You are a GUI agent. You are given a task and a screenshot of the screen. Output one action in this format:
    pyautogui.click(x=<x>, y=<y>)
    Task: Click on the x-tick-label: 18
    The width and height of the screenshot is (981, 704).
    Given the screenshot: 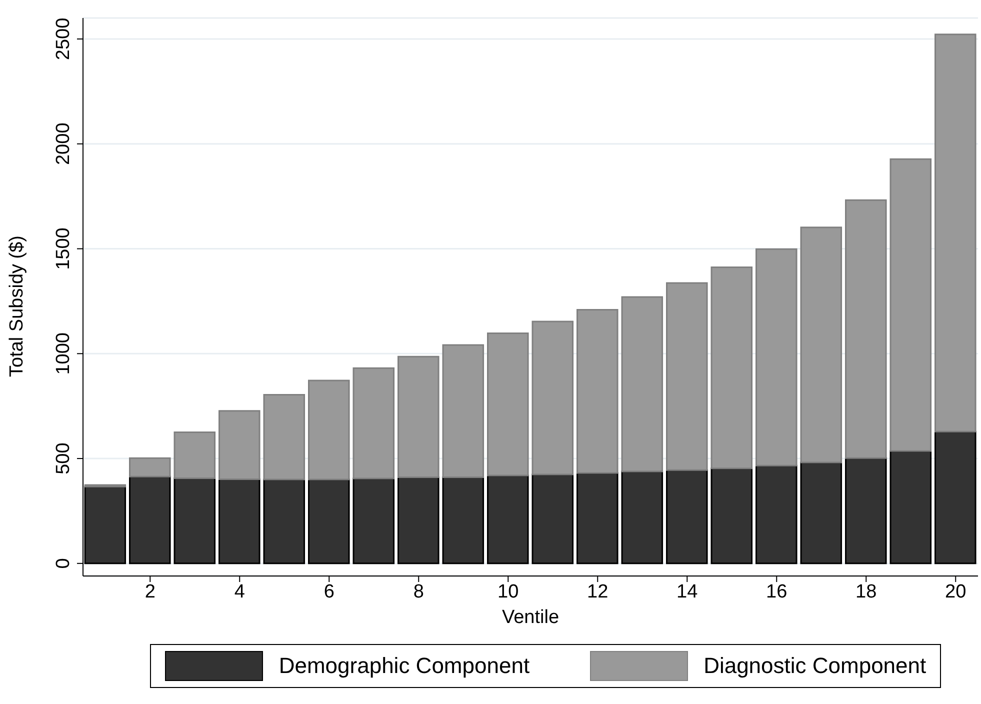 What is the action you would take?
    pyautogui.click(x=866, y=591)
    